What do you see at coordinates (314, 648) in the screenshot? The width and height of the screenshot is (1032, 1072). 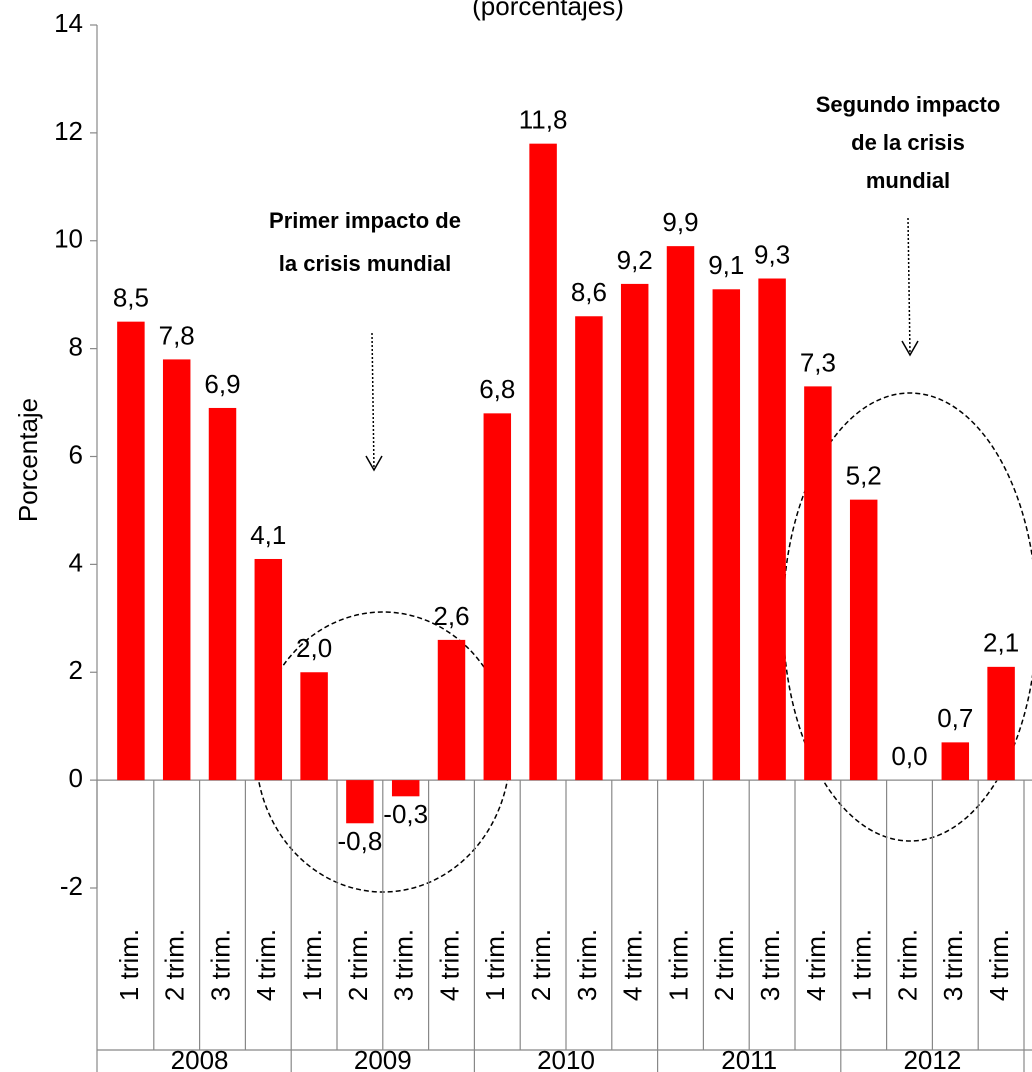 I see `value-label: 2,0` at bounding box center [314, 648].